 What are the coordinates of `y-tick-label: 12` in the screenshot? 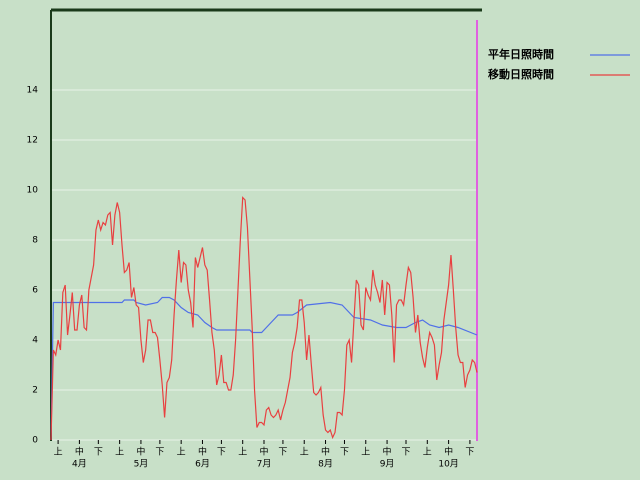 It's located at (32, 141).